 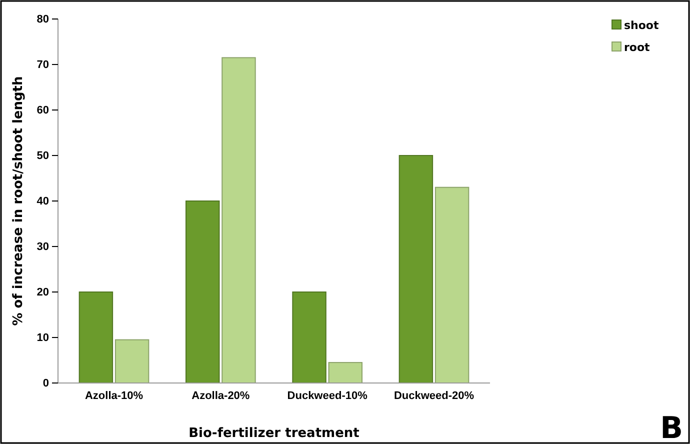 I want to click on y-tick-label: 40, so click(x=42, y=202).